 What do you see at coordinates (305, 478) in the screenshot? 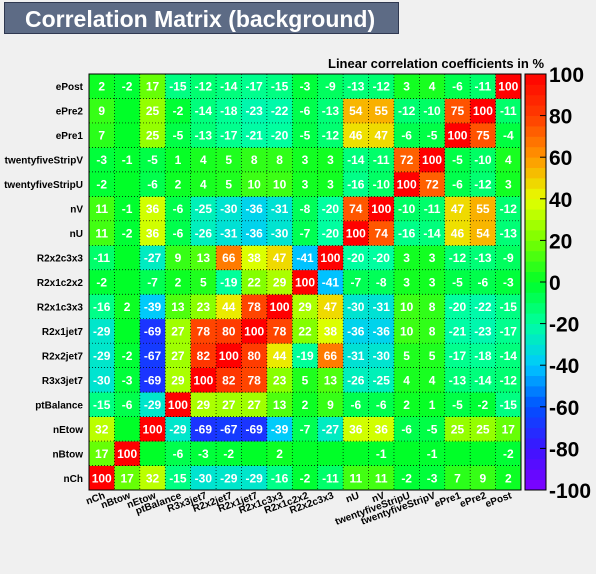
I see `cell-value-label: -2` at bounding box center [305, 478].